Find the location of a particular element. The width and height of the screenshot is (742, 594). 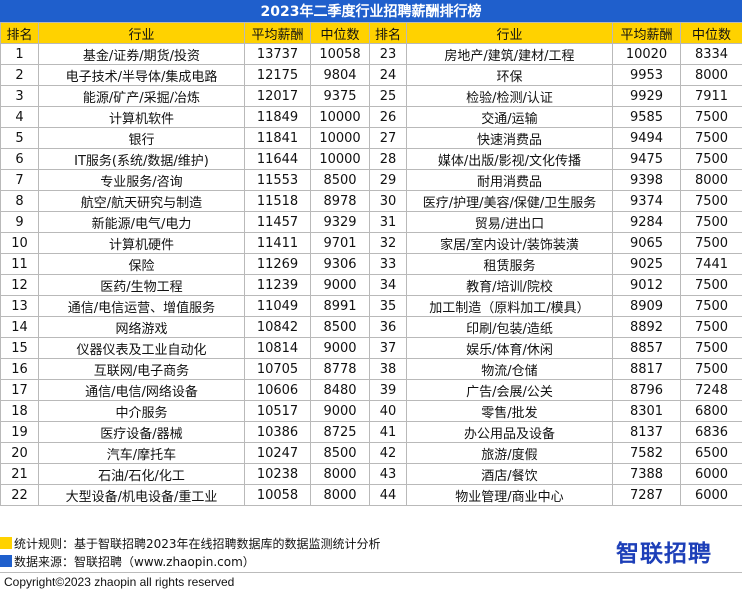

industry-cell: 办公用品及设备 is located at coordinates (509, 432).